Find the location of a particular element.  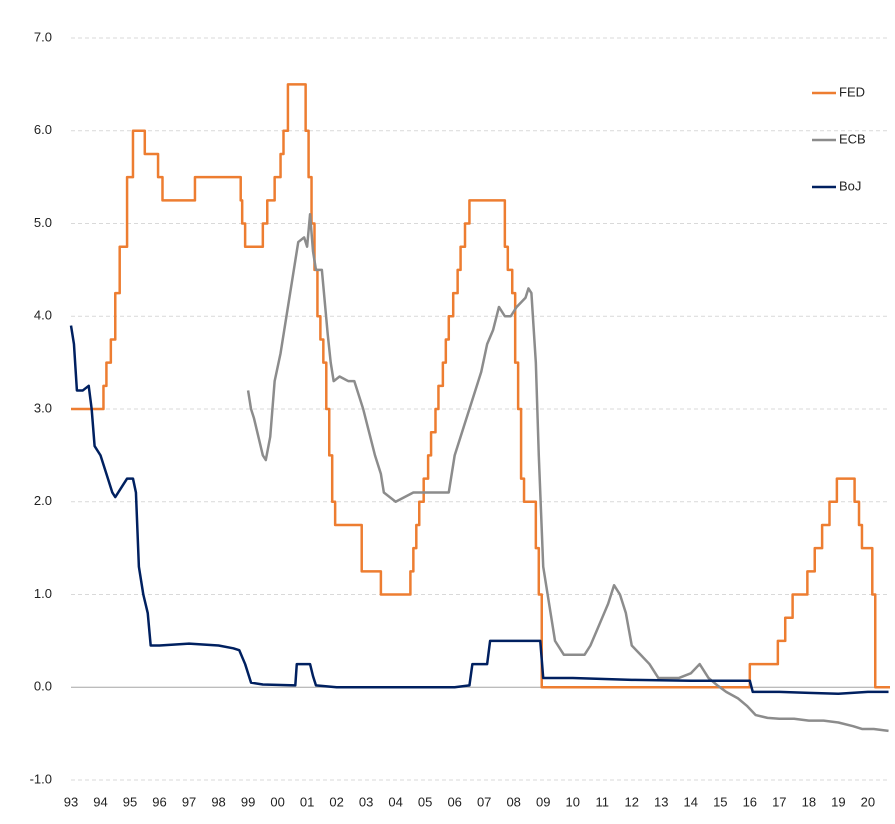

y-tick-label: 6.0 is located at coordinates (43, 129).